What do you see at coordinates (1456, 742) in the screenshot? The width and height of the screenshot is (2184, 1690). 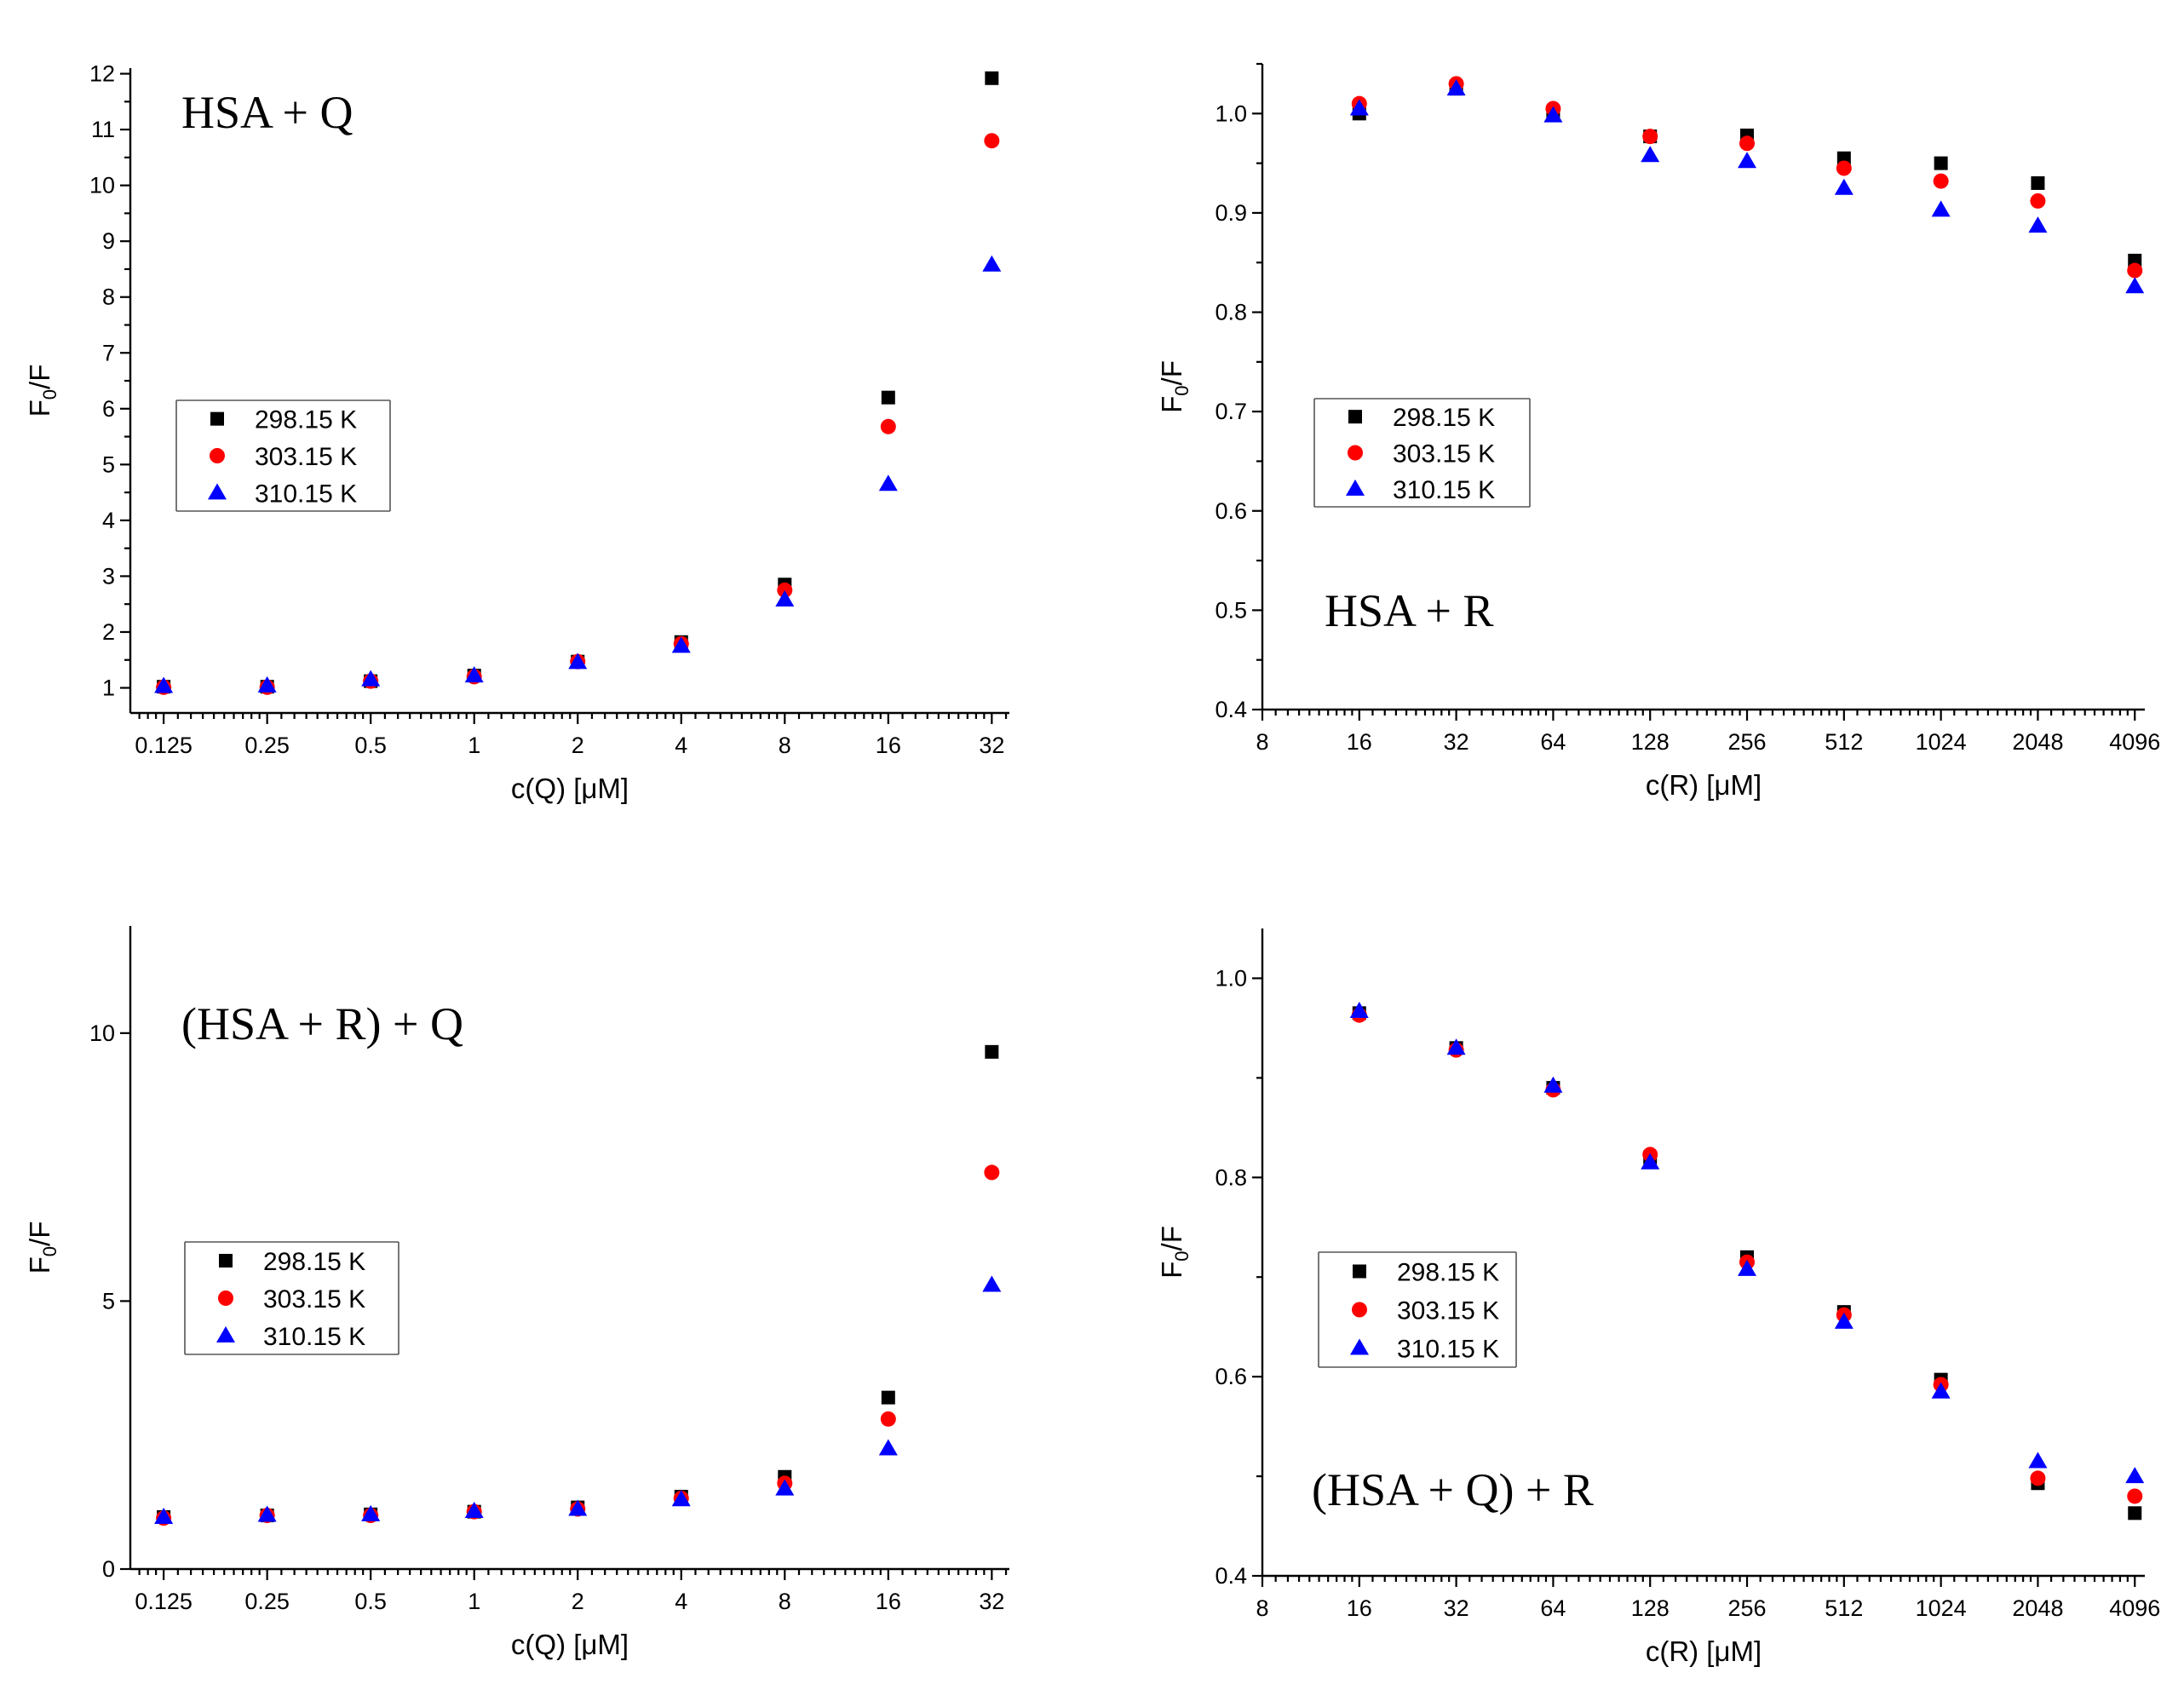 I see `x-tick-label: 32` at bounding box center [1456, 742].